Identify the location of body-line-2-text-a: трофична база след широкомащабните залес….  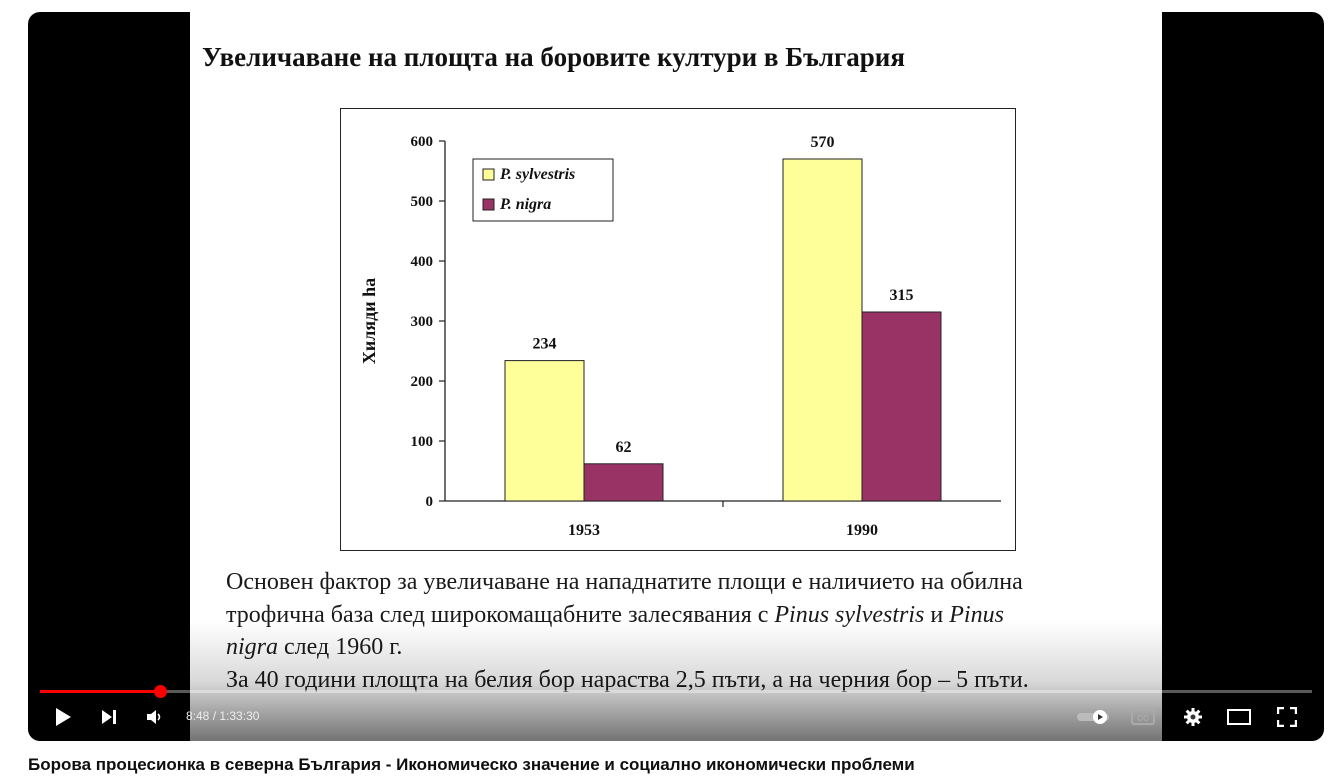
(500, 614).